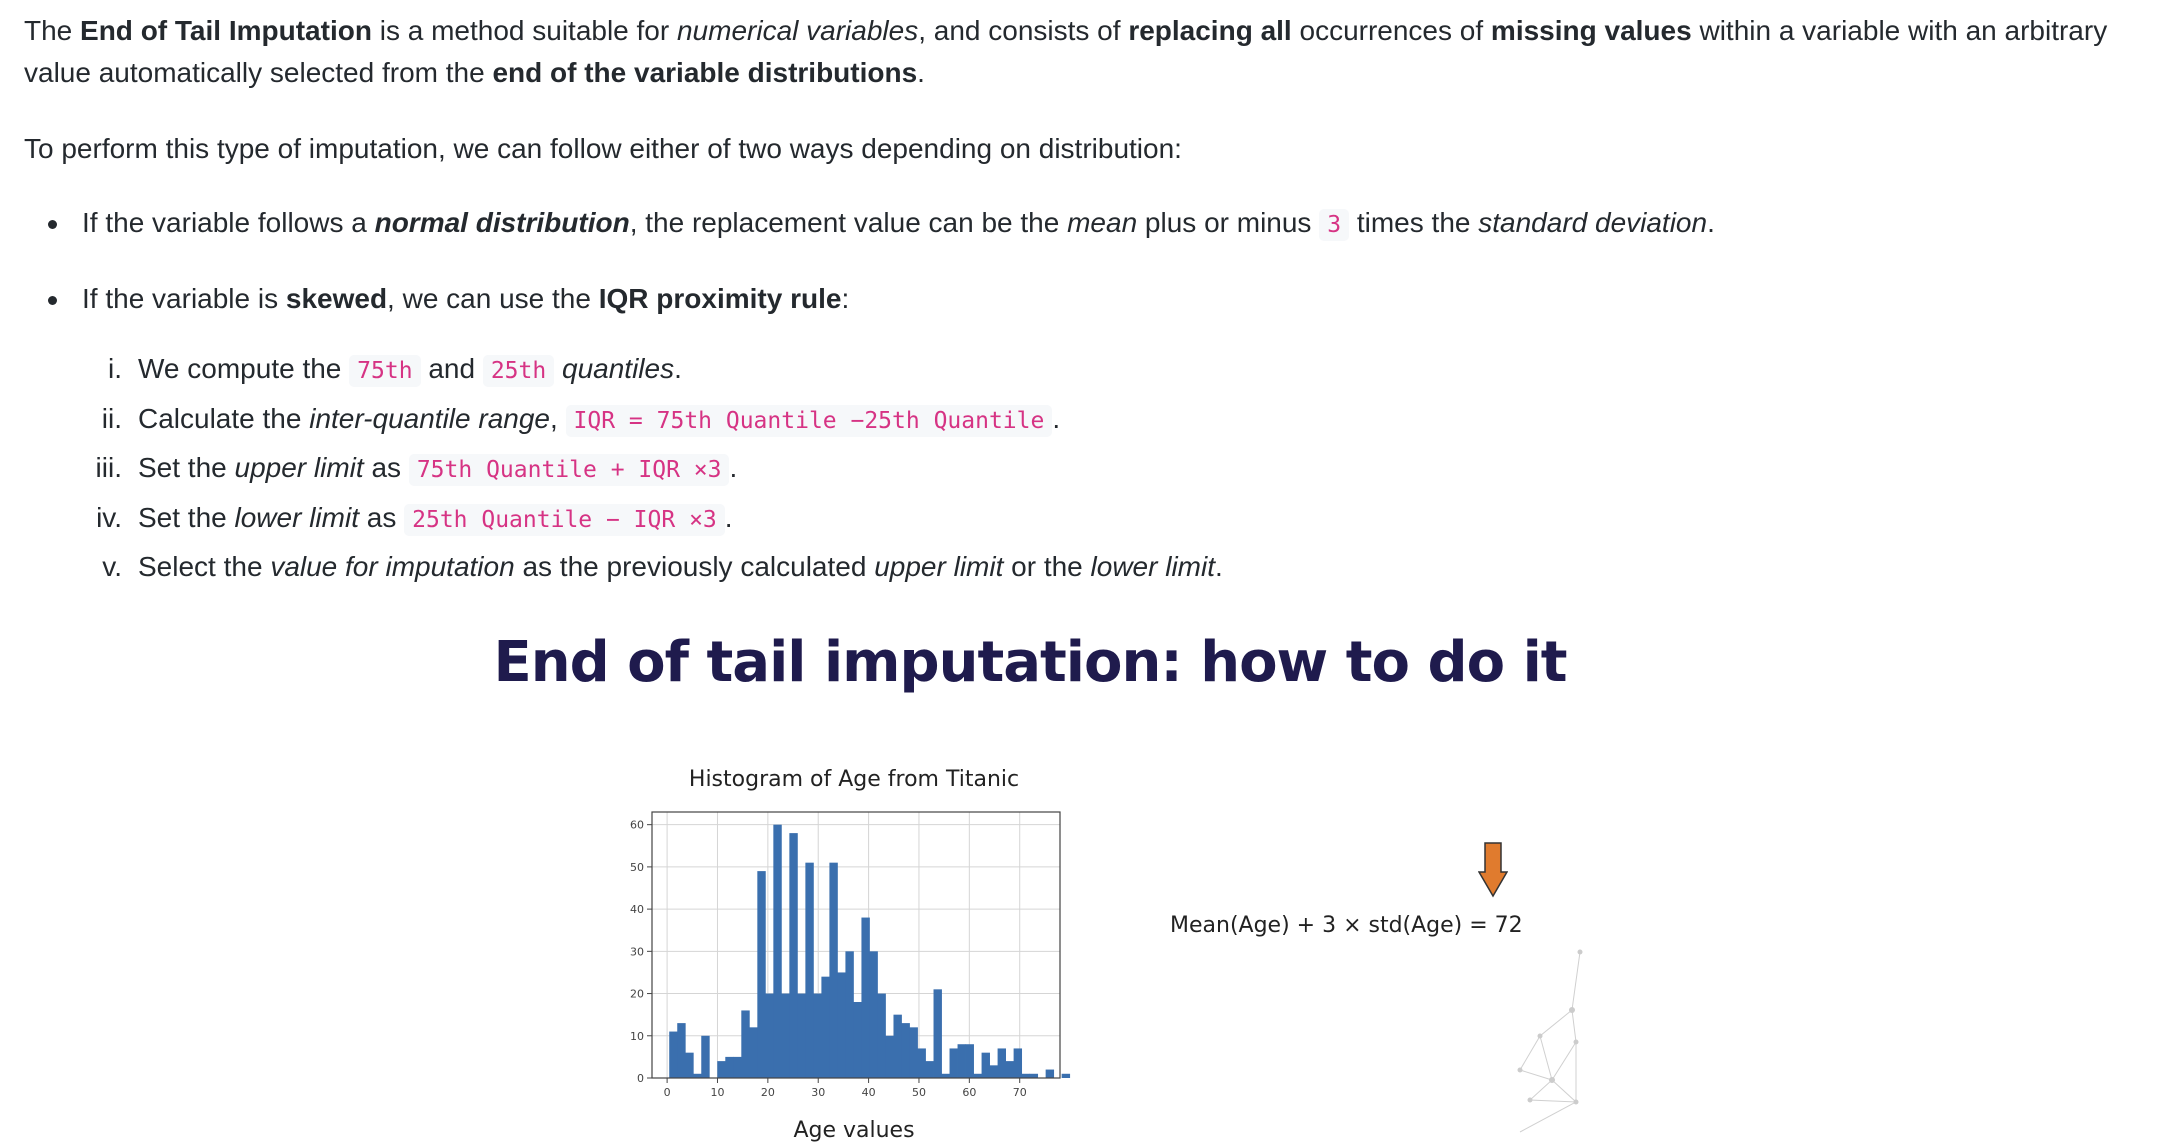 This screenshot has width=2168, height=1148. I want to click on formula-text: Mean(Age) + 3 × std(Age) = 72, so click(1346, 925).